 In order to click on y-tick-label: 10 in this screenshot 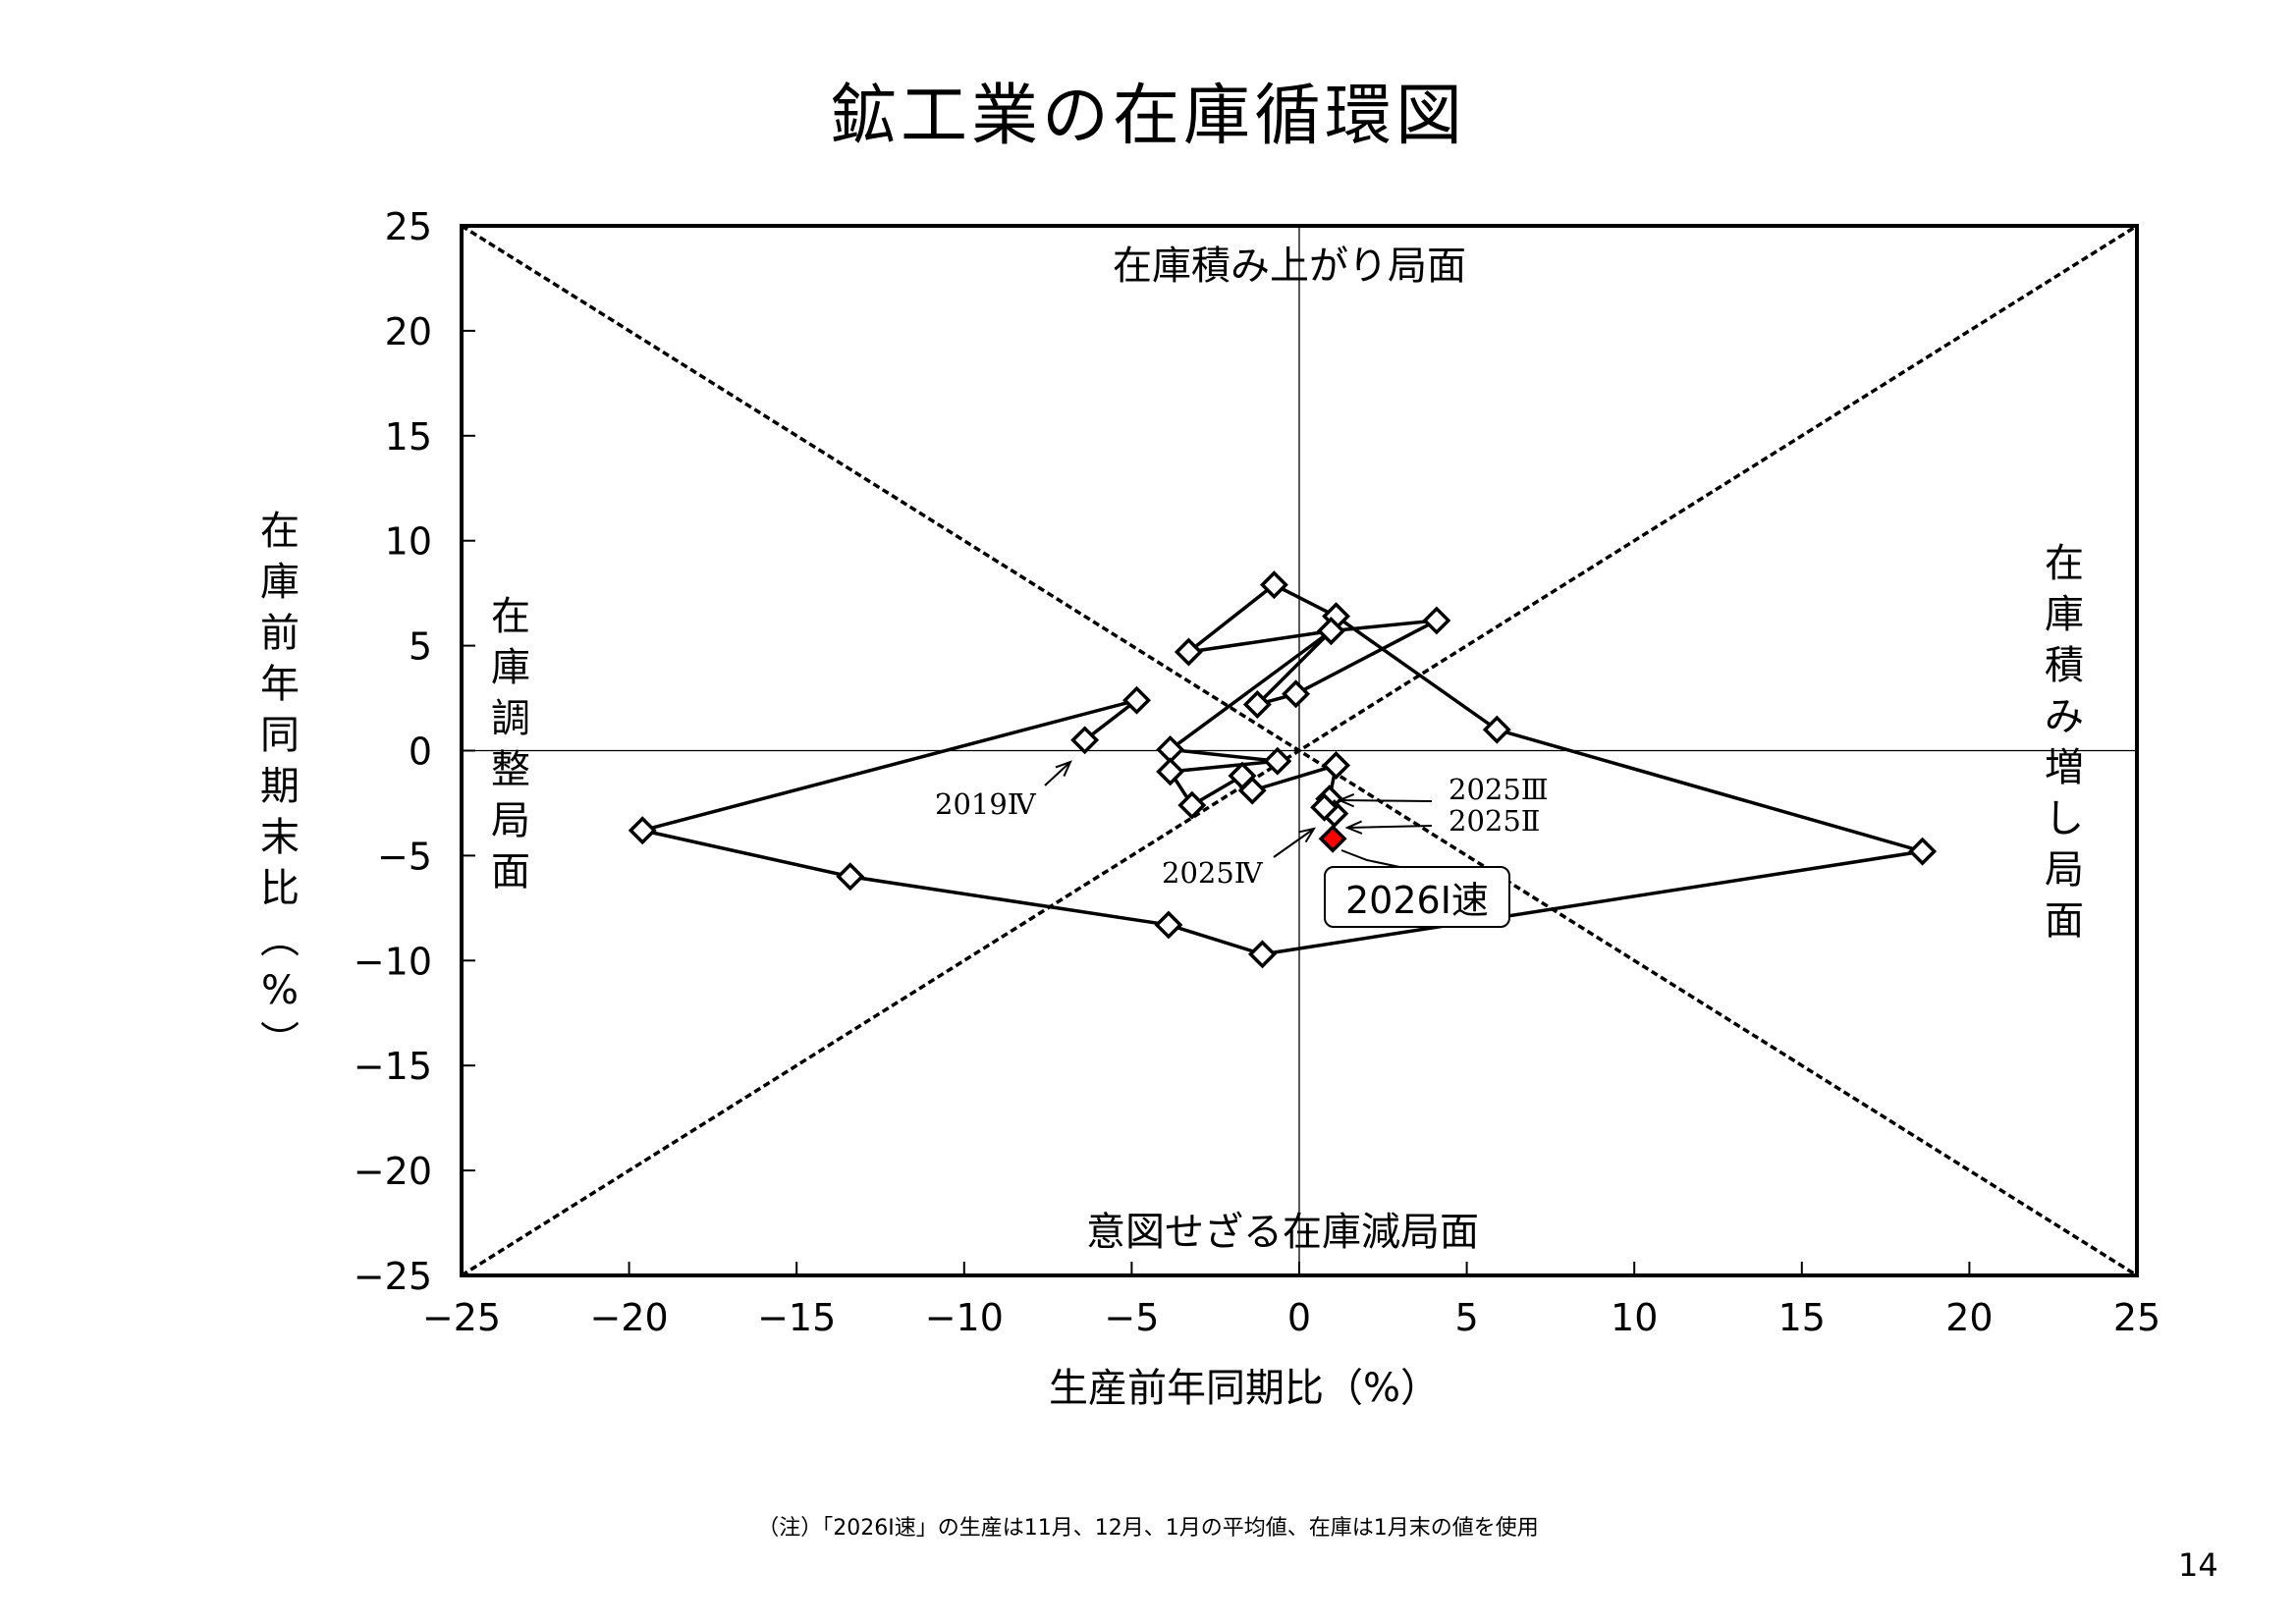, I will do `click(408, 542)`.